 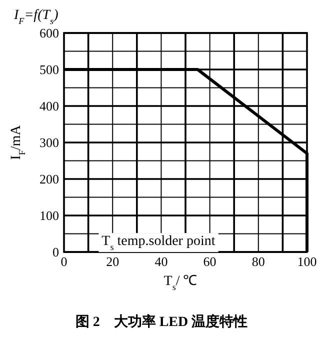 What do you see at coordinates (49, 179) in the screenshot?
I see `y-tick-label: 200` at bounding box center [49, 179].